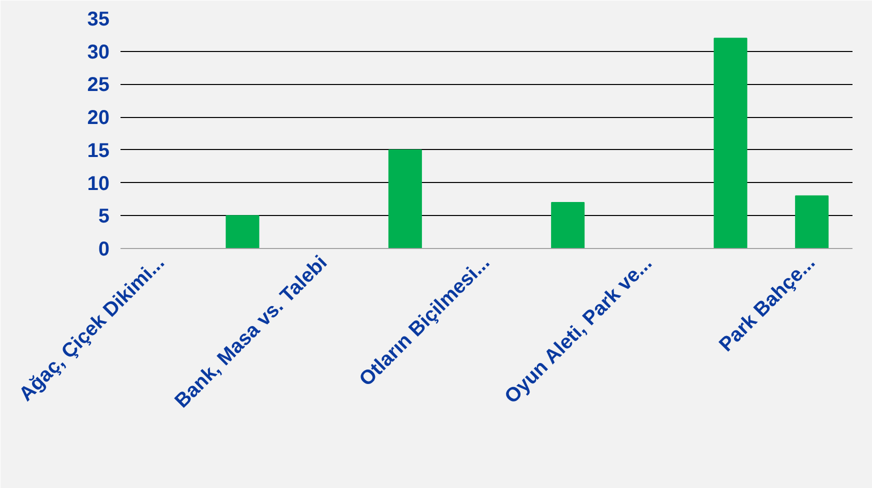 This screenshot has width=872, height=488. I want to click on y-tick-label: 15, so click(98, 151).